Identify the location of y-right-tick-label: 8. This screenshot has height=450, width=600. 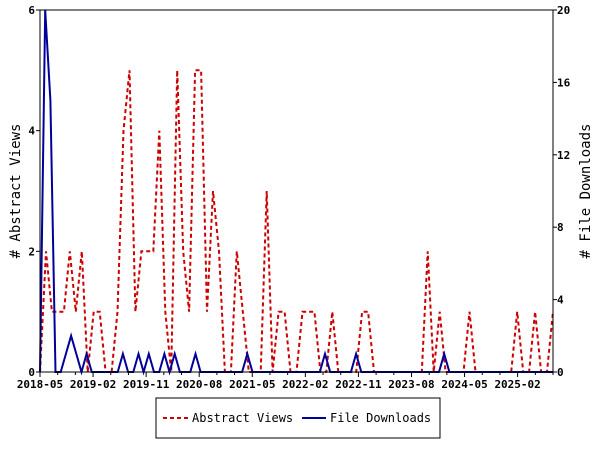
(560, 227).